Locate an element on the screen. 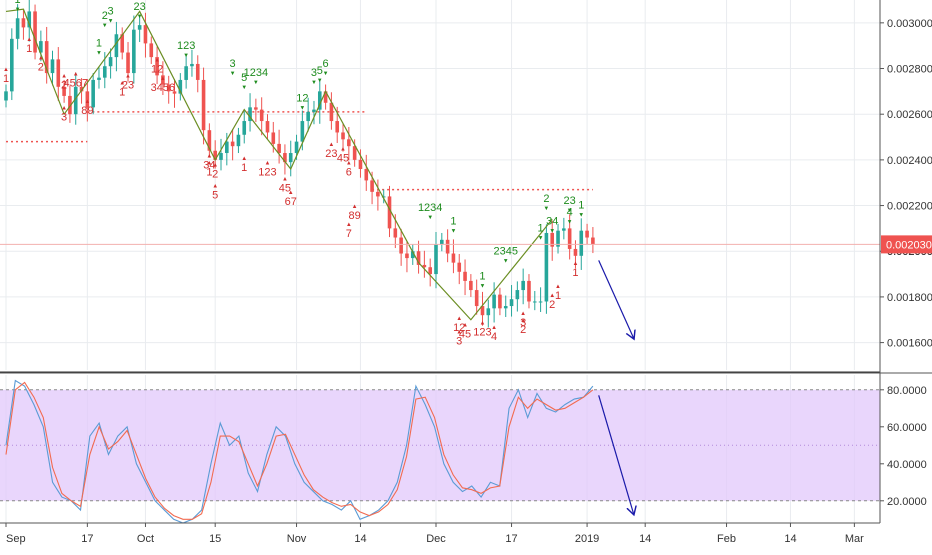 The height and width of the screenshot is (555, 932). time-tick-label: Feb is located at coordinates (726, 539).